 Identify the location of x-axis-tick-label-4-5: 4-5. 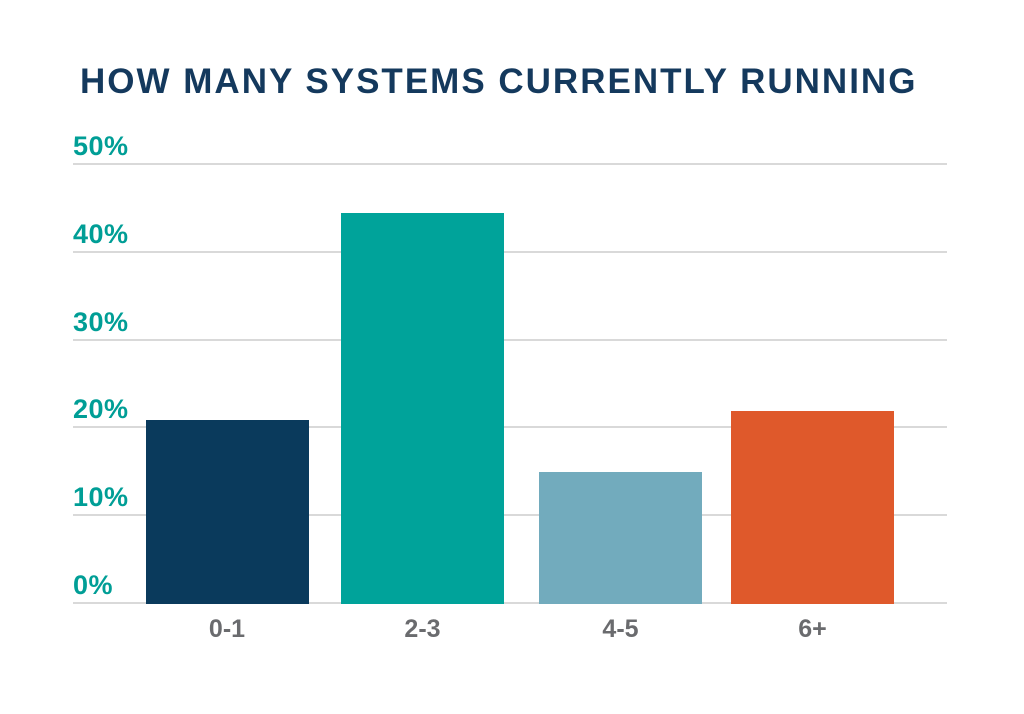
(620, 629).